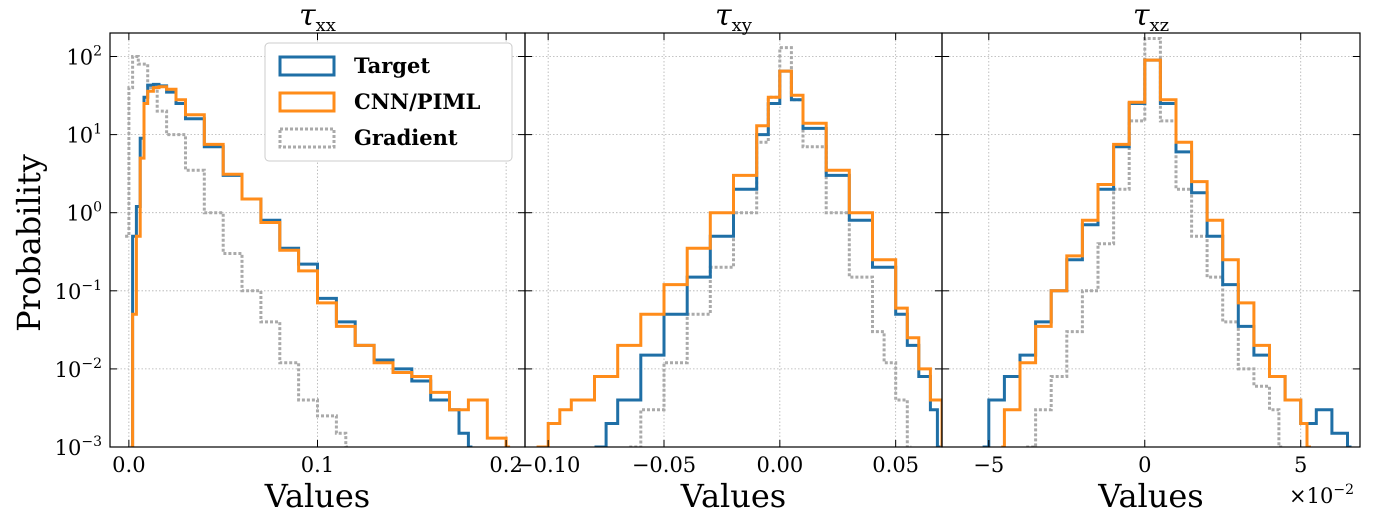 Image resolution: width=1385 pixels, height=518 pixels. What do you see at coordinates (1321, 495) in the screenshot?
I see `x-axis-multiplier: ×10⁻²` at bounding box center [1321, 495].